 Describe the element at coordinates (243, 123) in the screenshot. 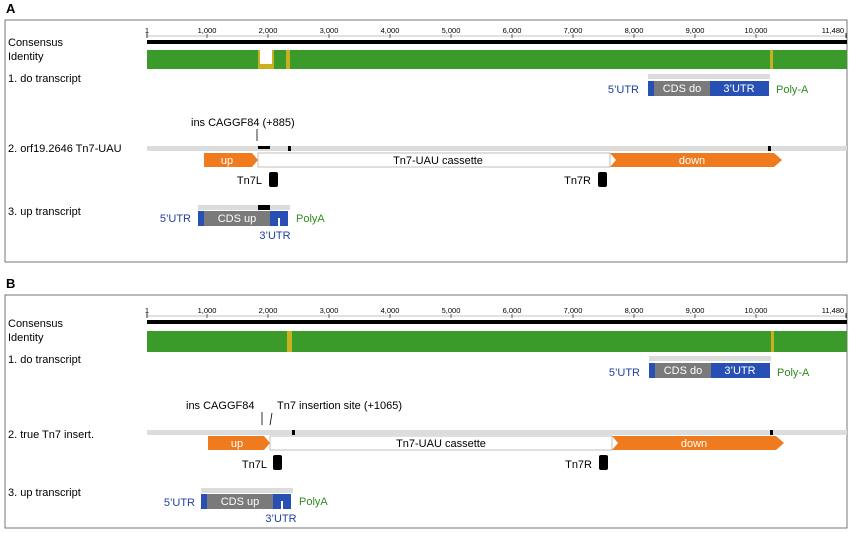

I see `insertion-label: ins CAGGF84 (+885)` at that location.